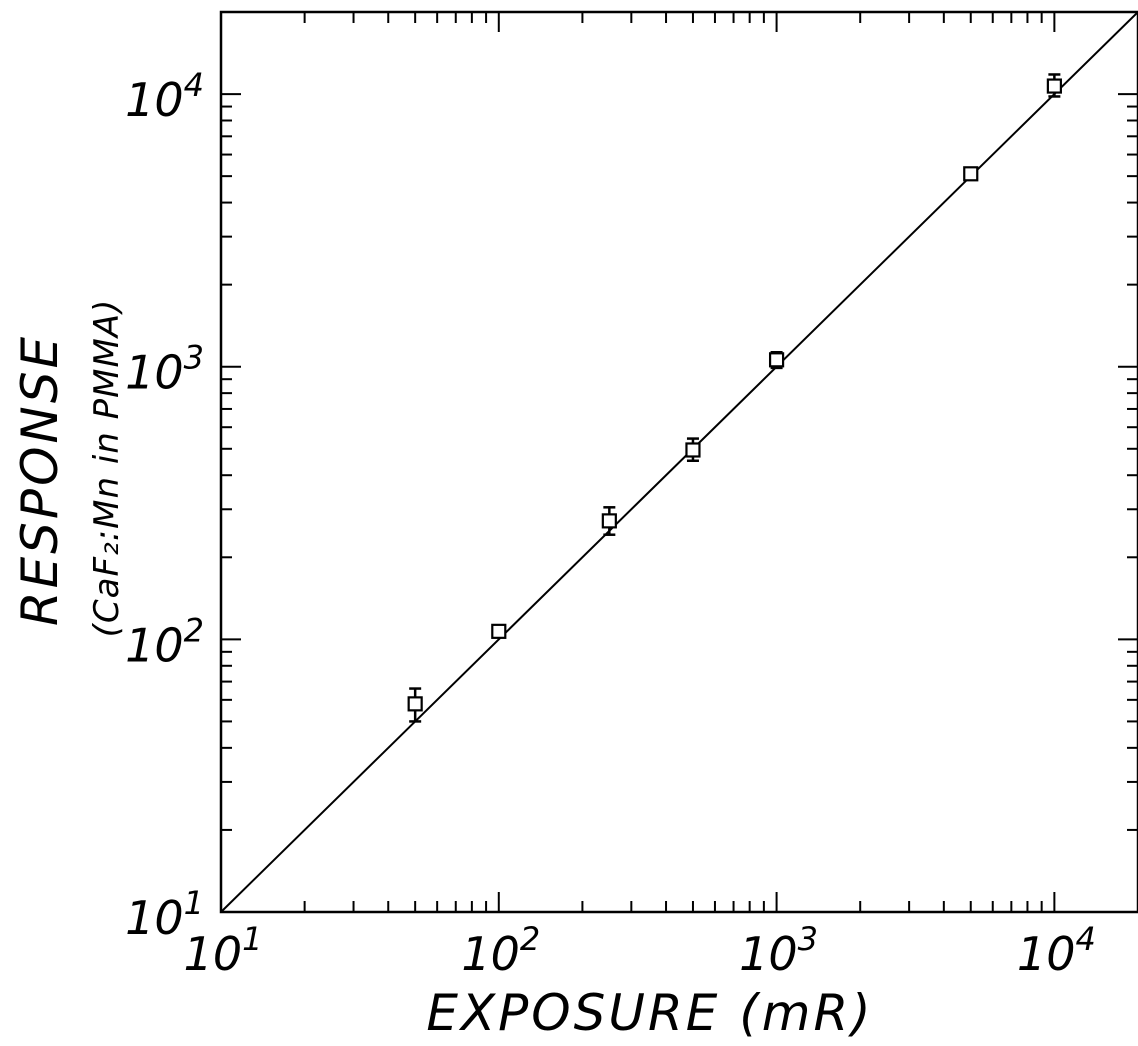 The height and width of the screenshot is (1046, 1138). Describe the element at coordinates (164, 641) in the screenshot. I see `y-tick-label: 10²` at that location.